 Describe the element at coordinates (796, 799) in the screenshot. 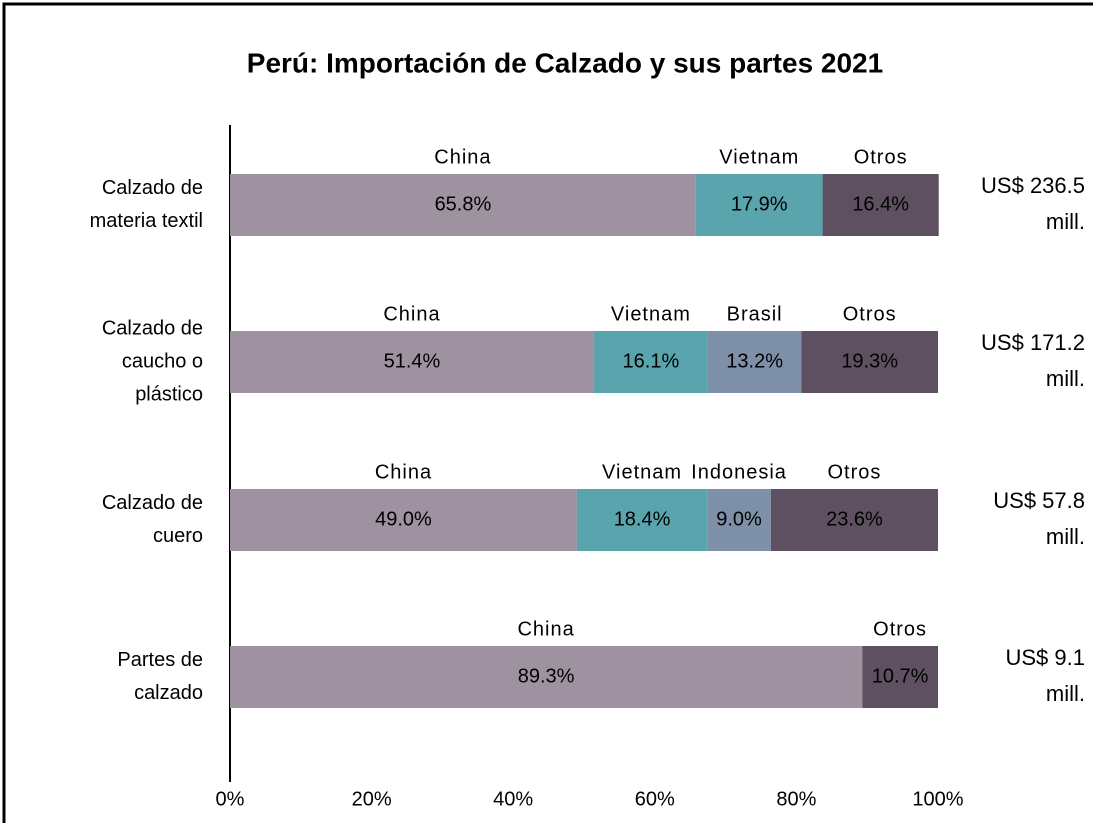

I see `x-tick-label: 80%` at that location.